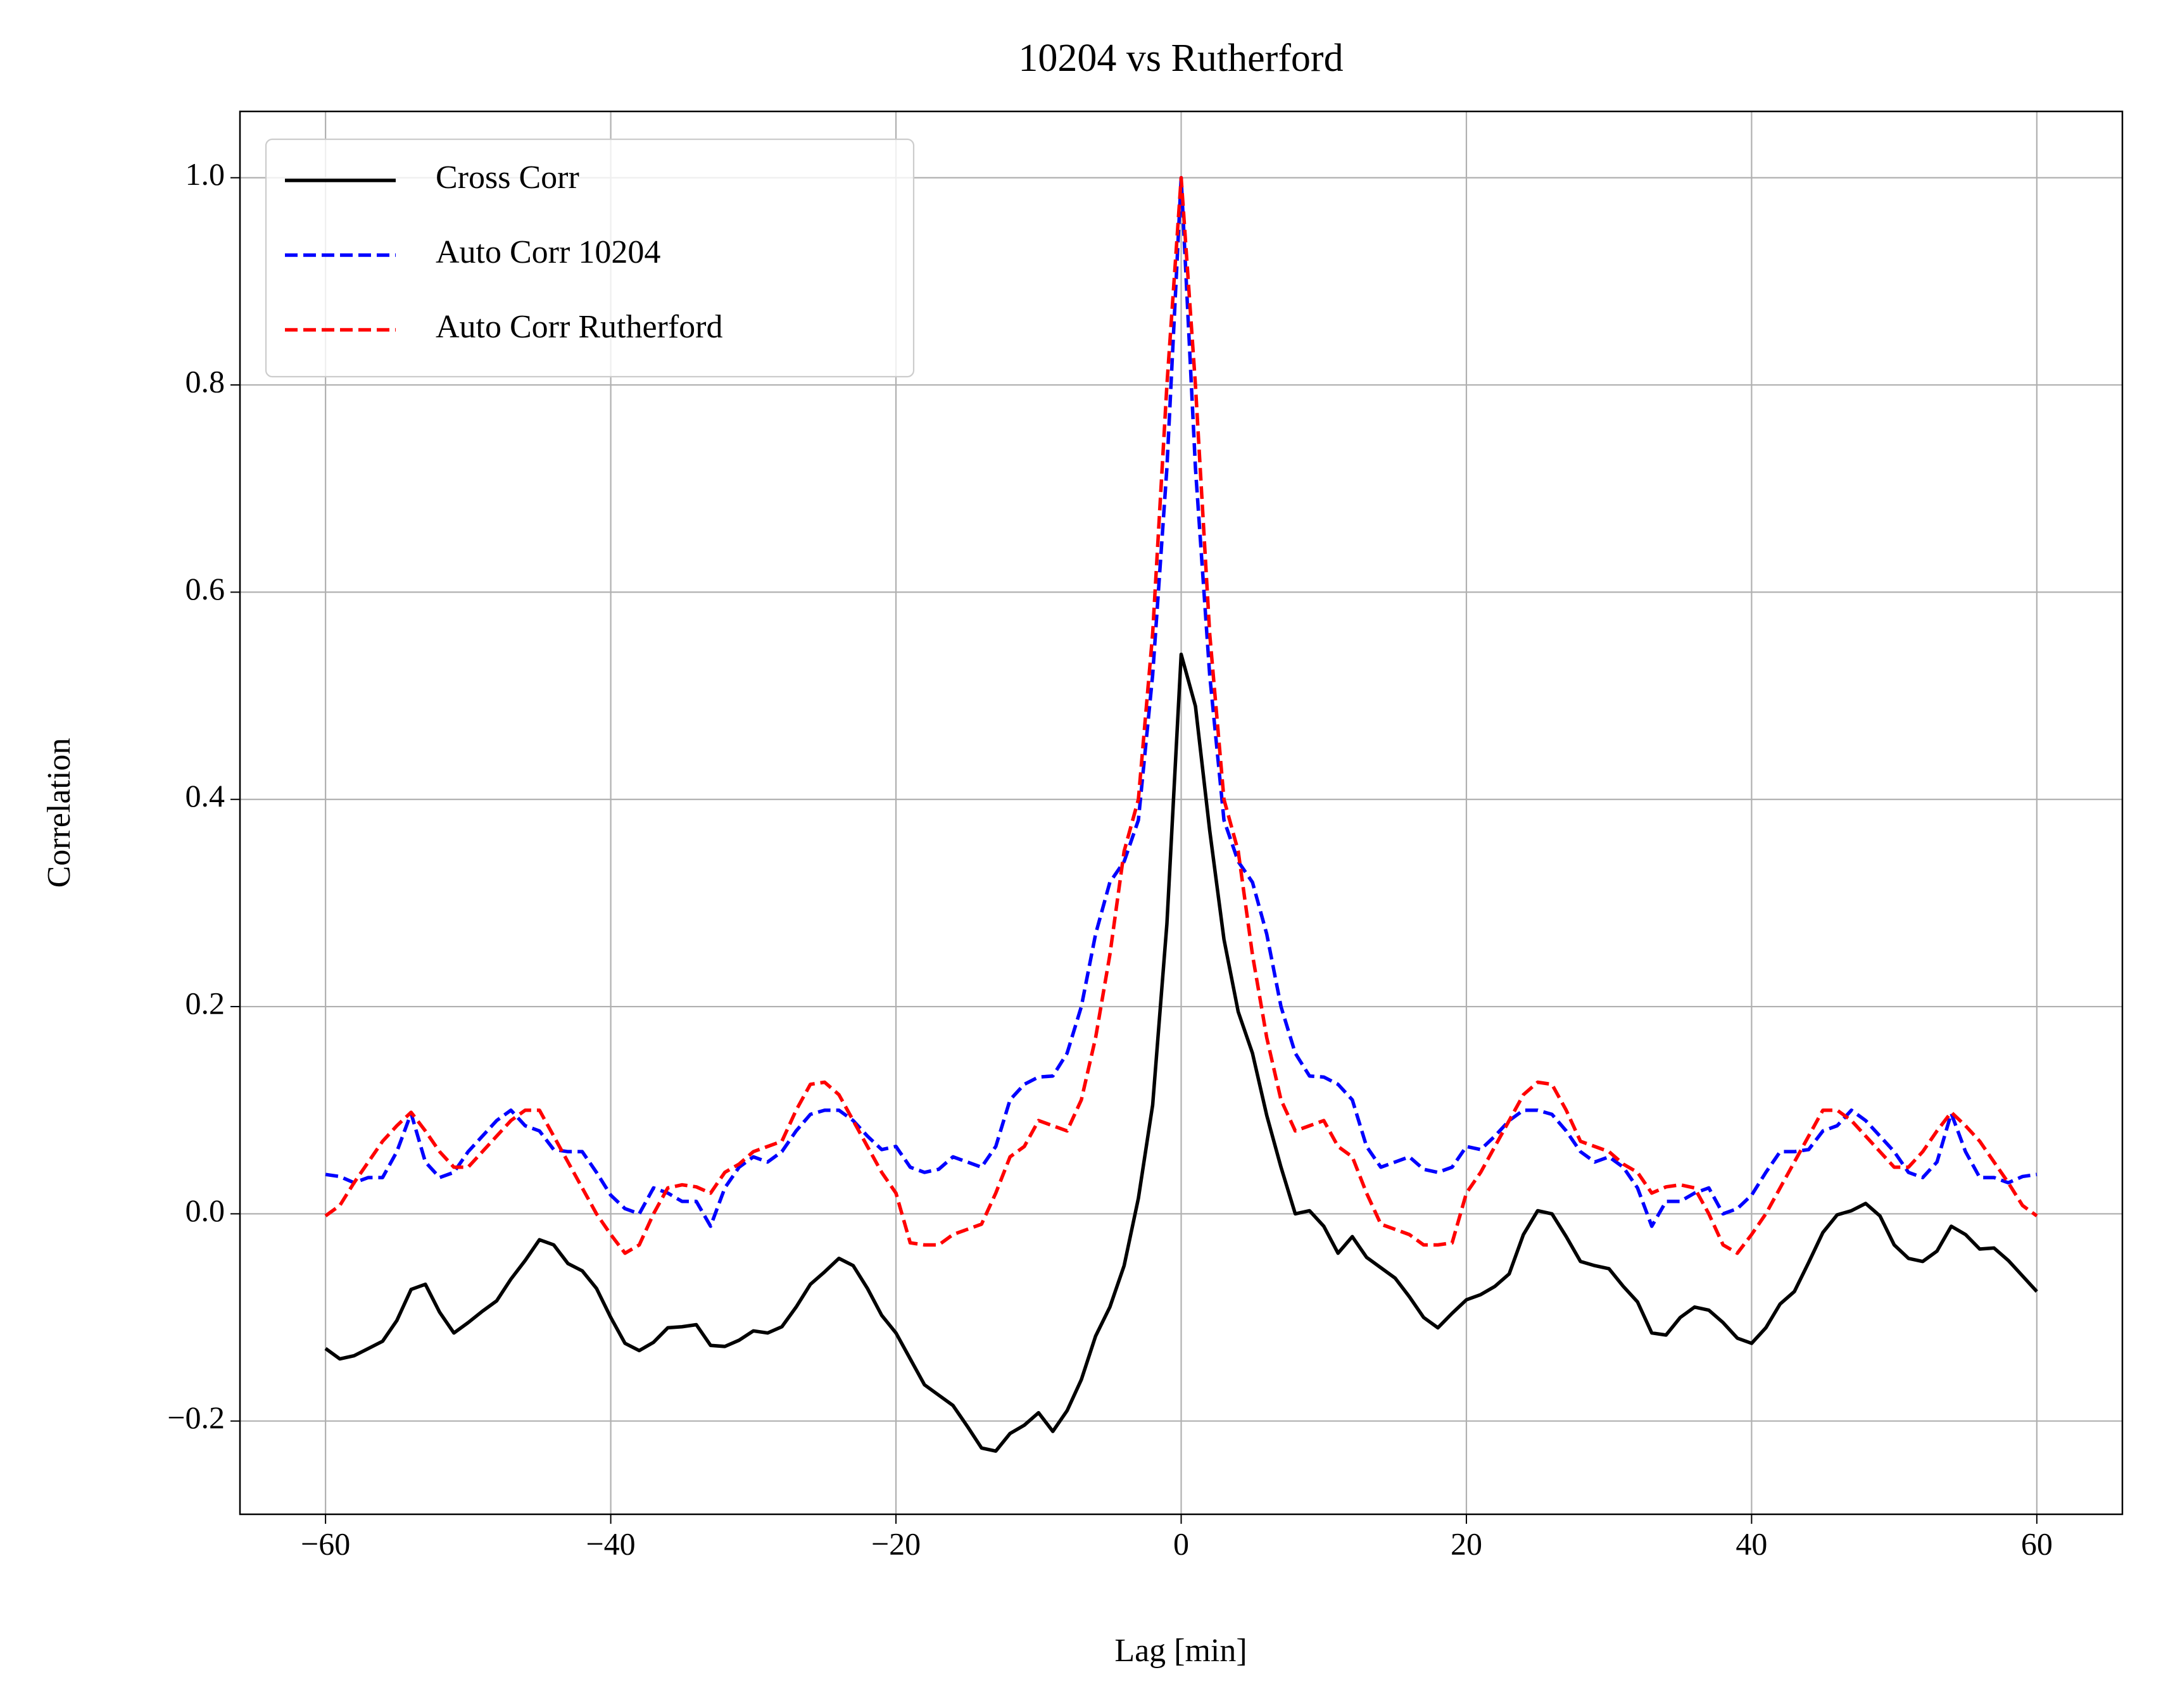 This screenshot has height=1708, width=2161. What do you see at coordinates (206, 382) in the screenshot?
I see `y-tick-label: 0.8` at bounding box center [206, 382].